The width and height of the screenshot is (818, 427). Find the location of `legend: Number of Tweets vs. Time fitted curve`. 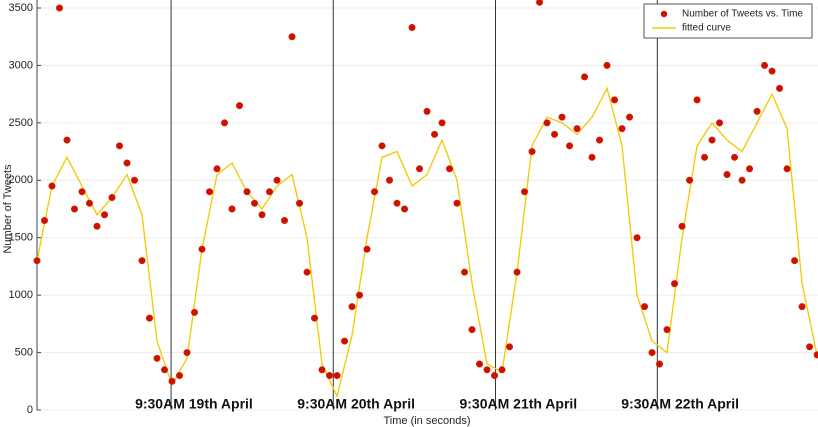

legend: Number of Tweets vs. Time fitted curve is located at coordinates (728, 21).